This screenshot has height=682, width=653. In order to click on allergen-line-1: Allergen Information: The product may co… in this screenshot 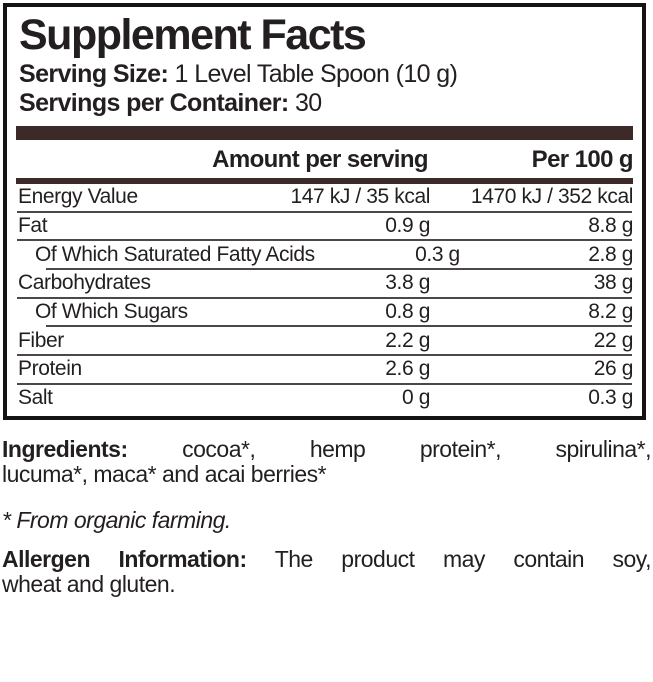, I will do `click(327, 559)`.